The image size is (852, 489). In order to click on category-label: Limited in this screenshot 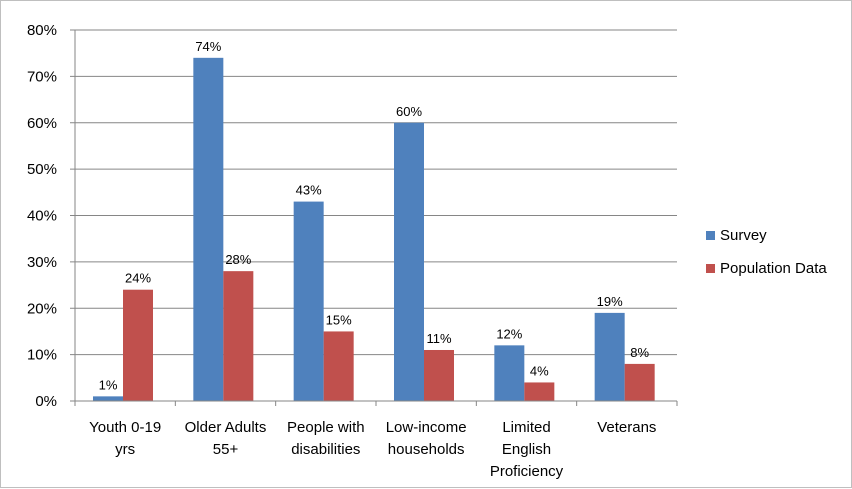, I will do `click(526, 427)`.